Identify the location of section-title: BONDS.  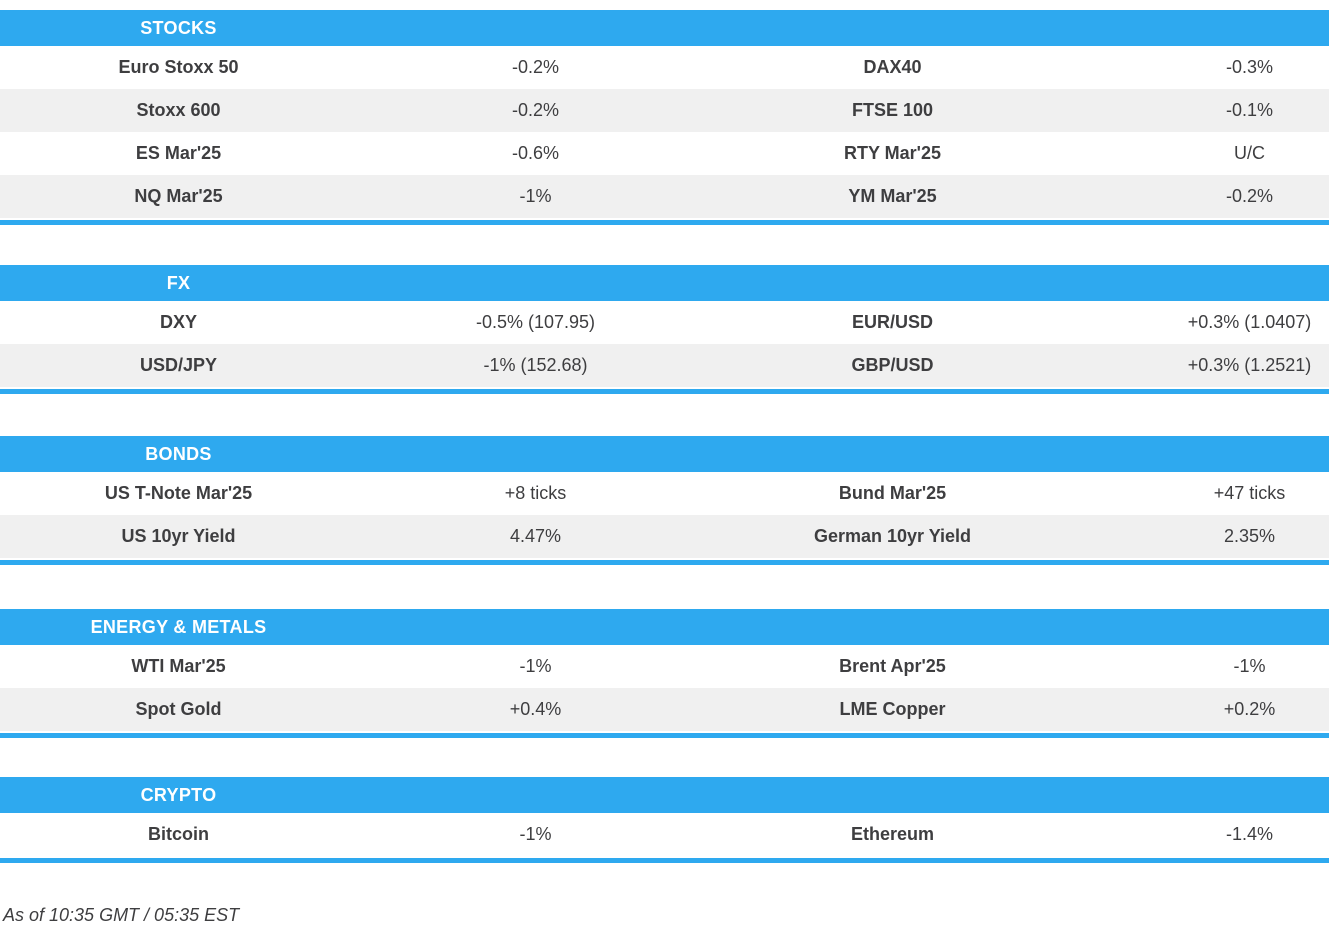
(178, 453).